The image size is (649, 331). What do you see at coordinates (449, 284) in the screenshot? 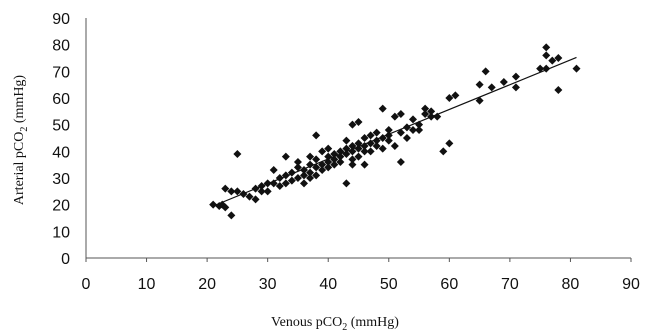
I see `x-tick-label: 60` at bounding box center [449, 284].